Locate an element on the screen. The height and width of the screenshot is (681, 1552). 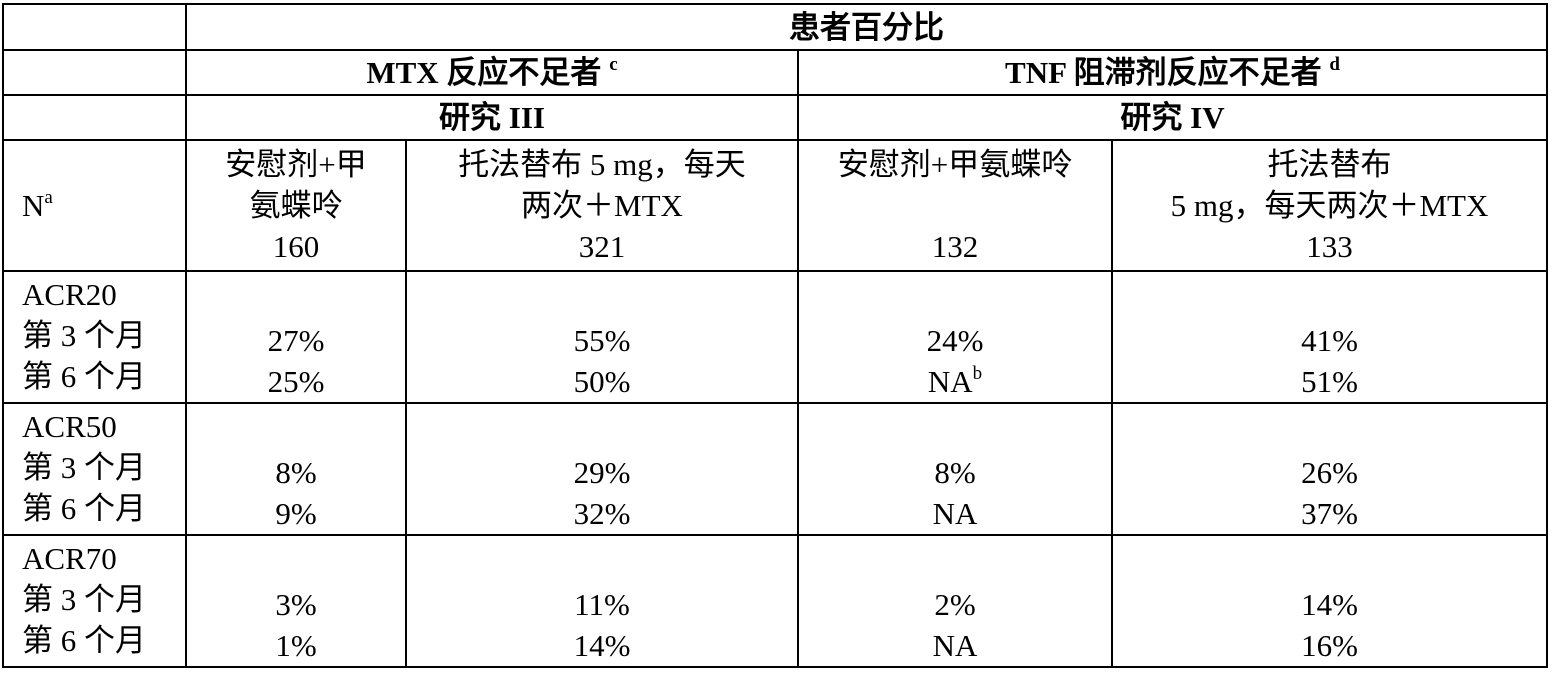
arm-header-placebo-mtx-iii: 安慰剂+甲 氨蝶呤 160 is located at coordinates (296, 205).